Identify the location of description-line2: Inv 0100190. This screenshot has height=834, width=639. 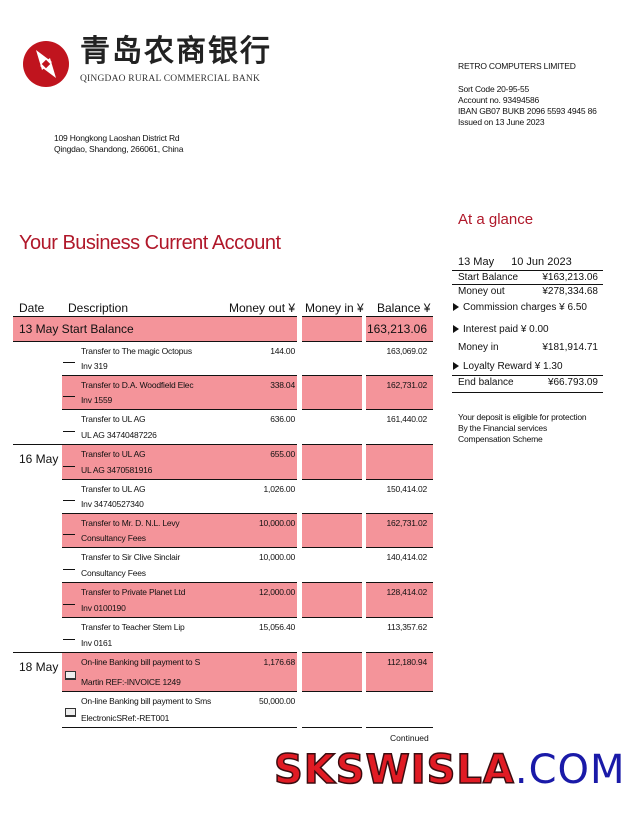
(103, 608).